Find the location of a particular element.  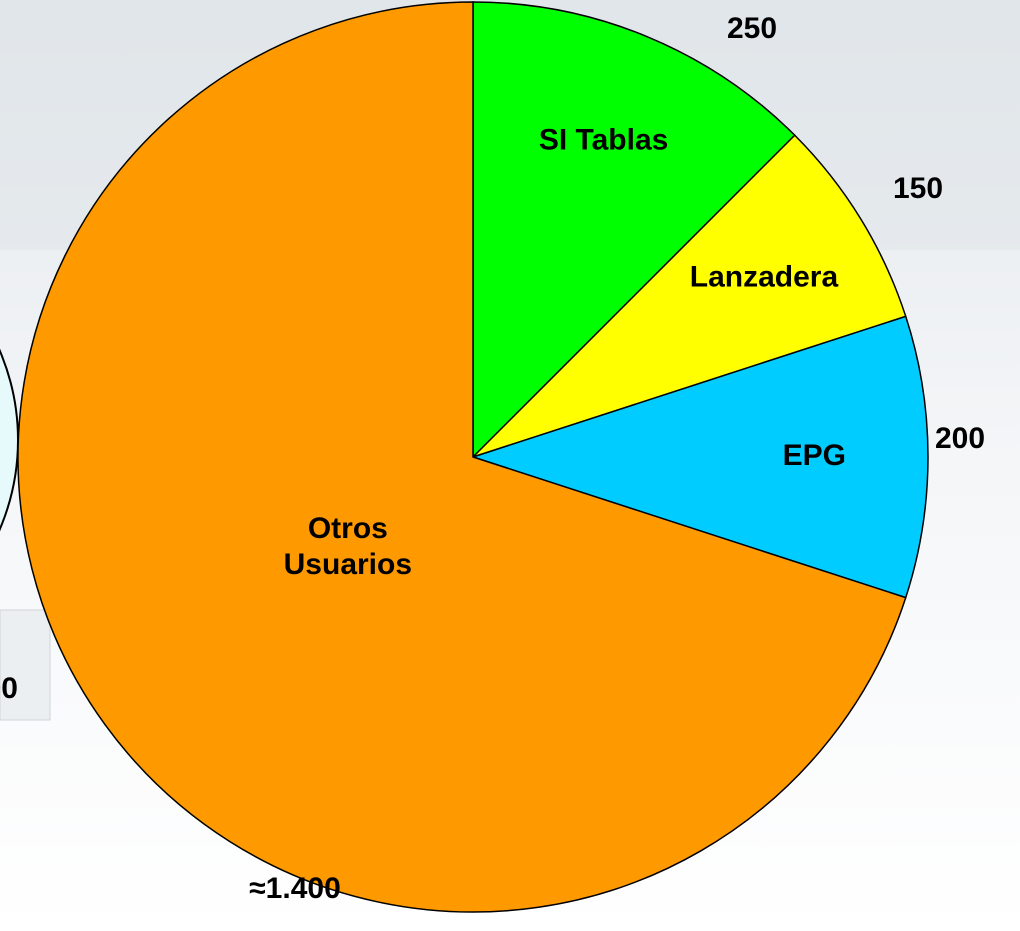

slice-label: Lanzadera is located at coordinates (764, 277).